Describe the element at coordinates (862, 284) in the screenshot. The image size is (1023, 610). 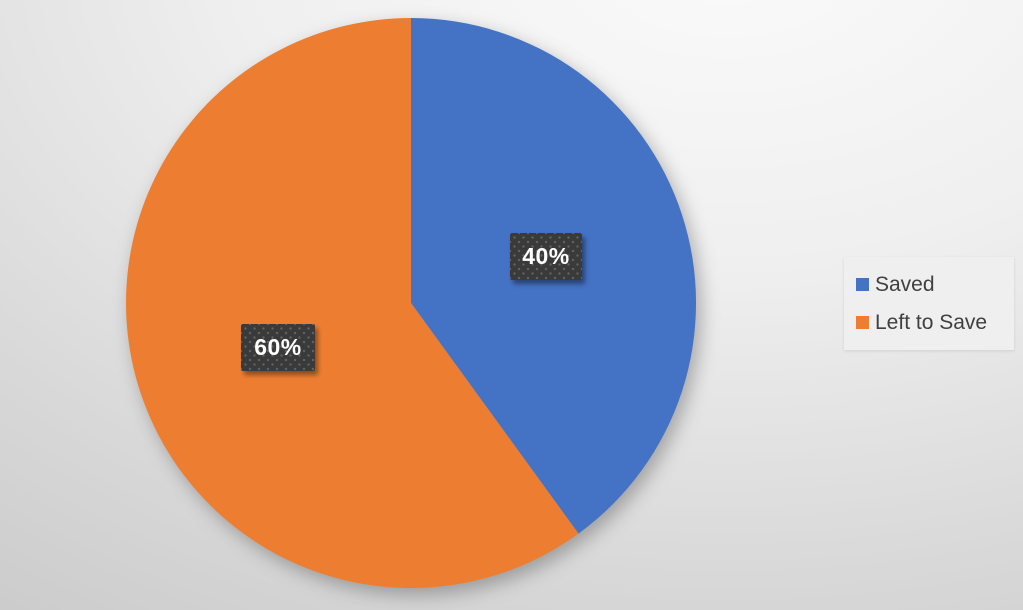
I see `legend-swatch-saved-icon` at that location.